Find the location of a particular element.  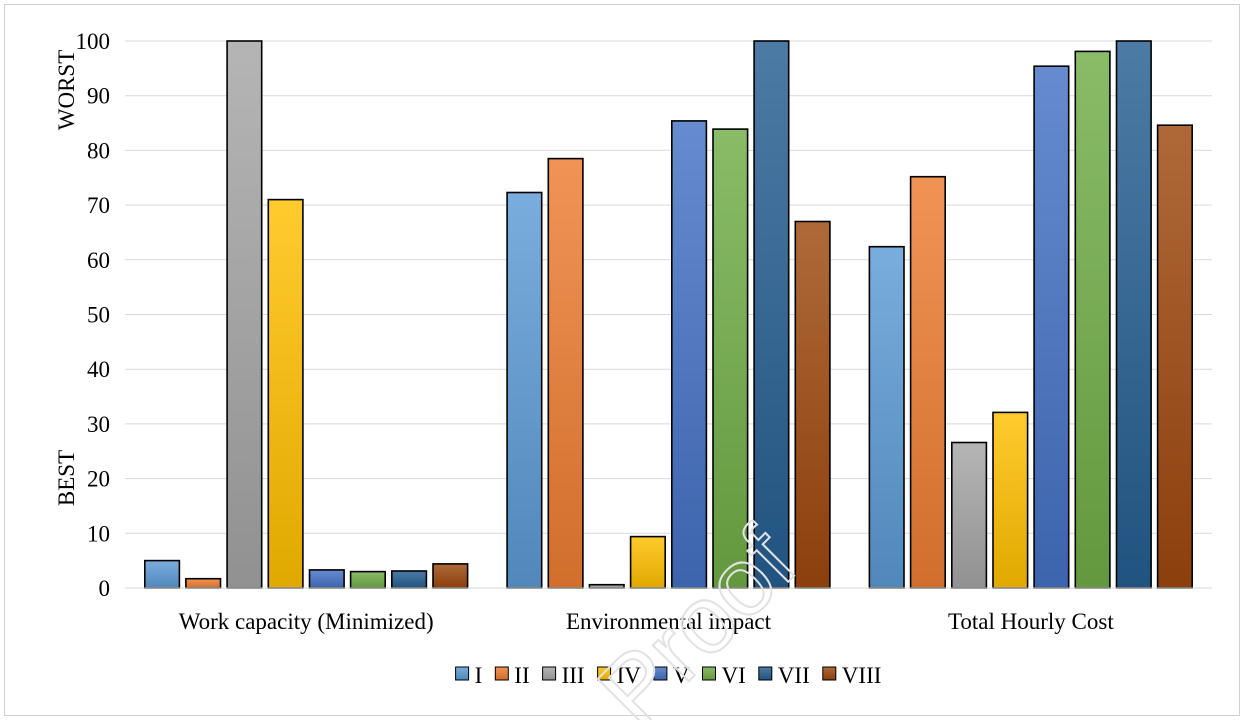

y-tick-label: 70 is located at coordinates (98, 205).